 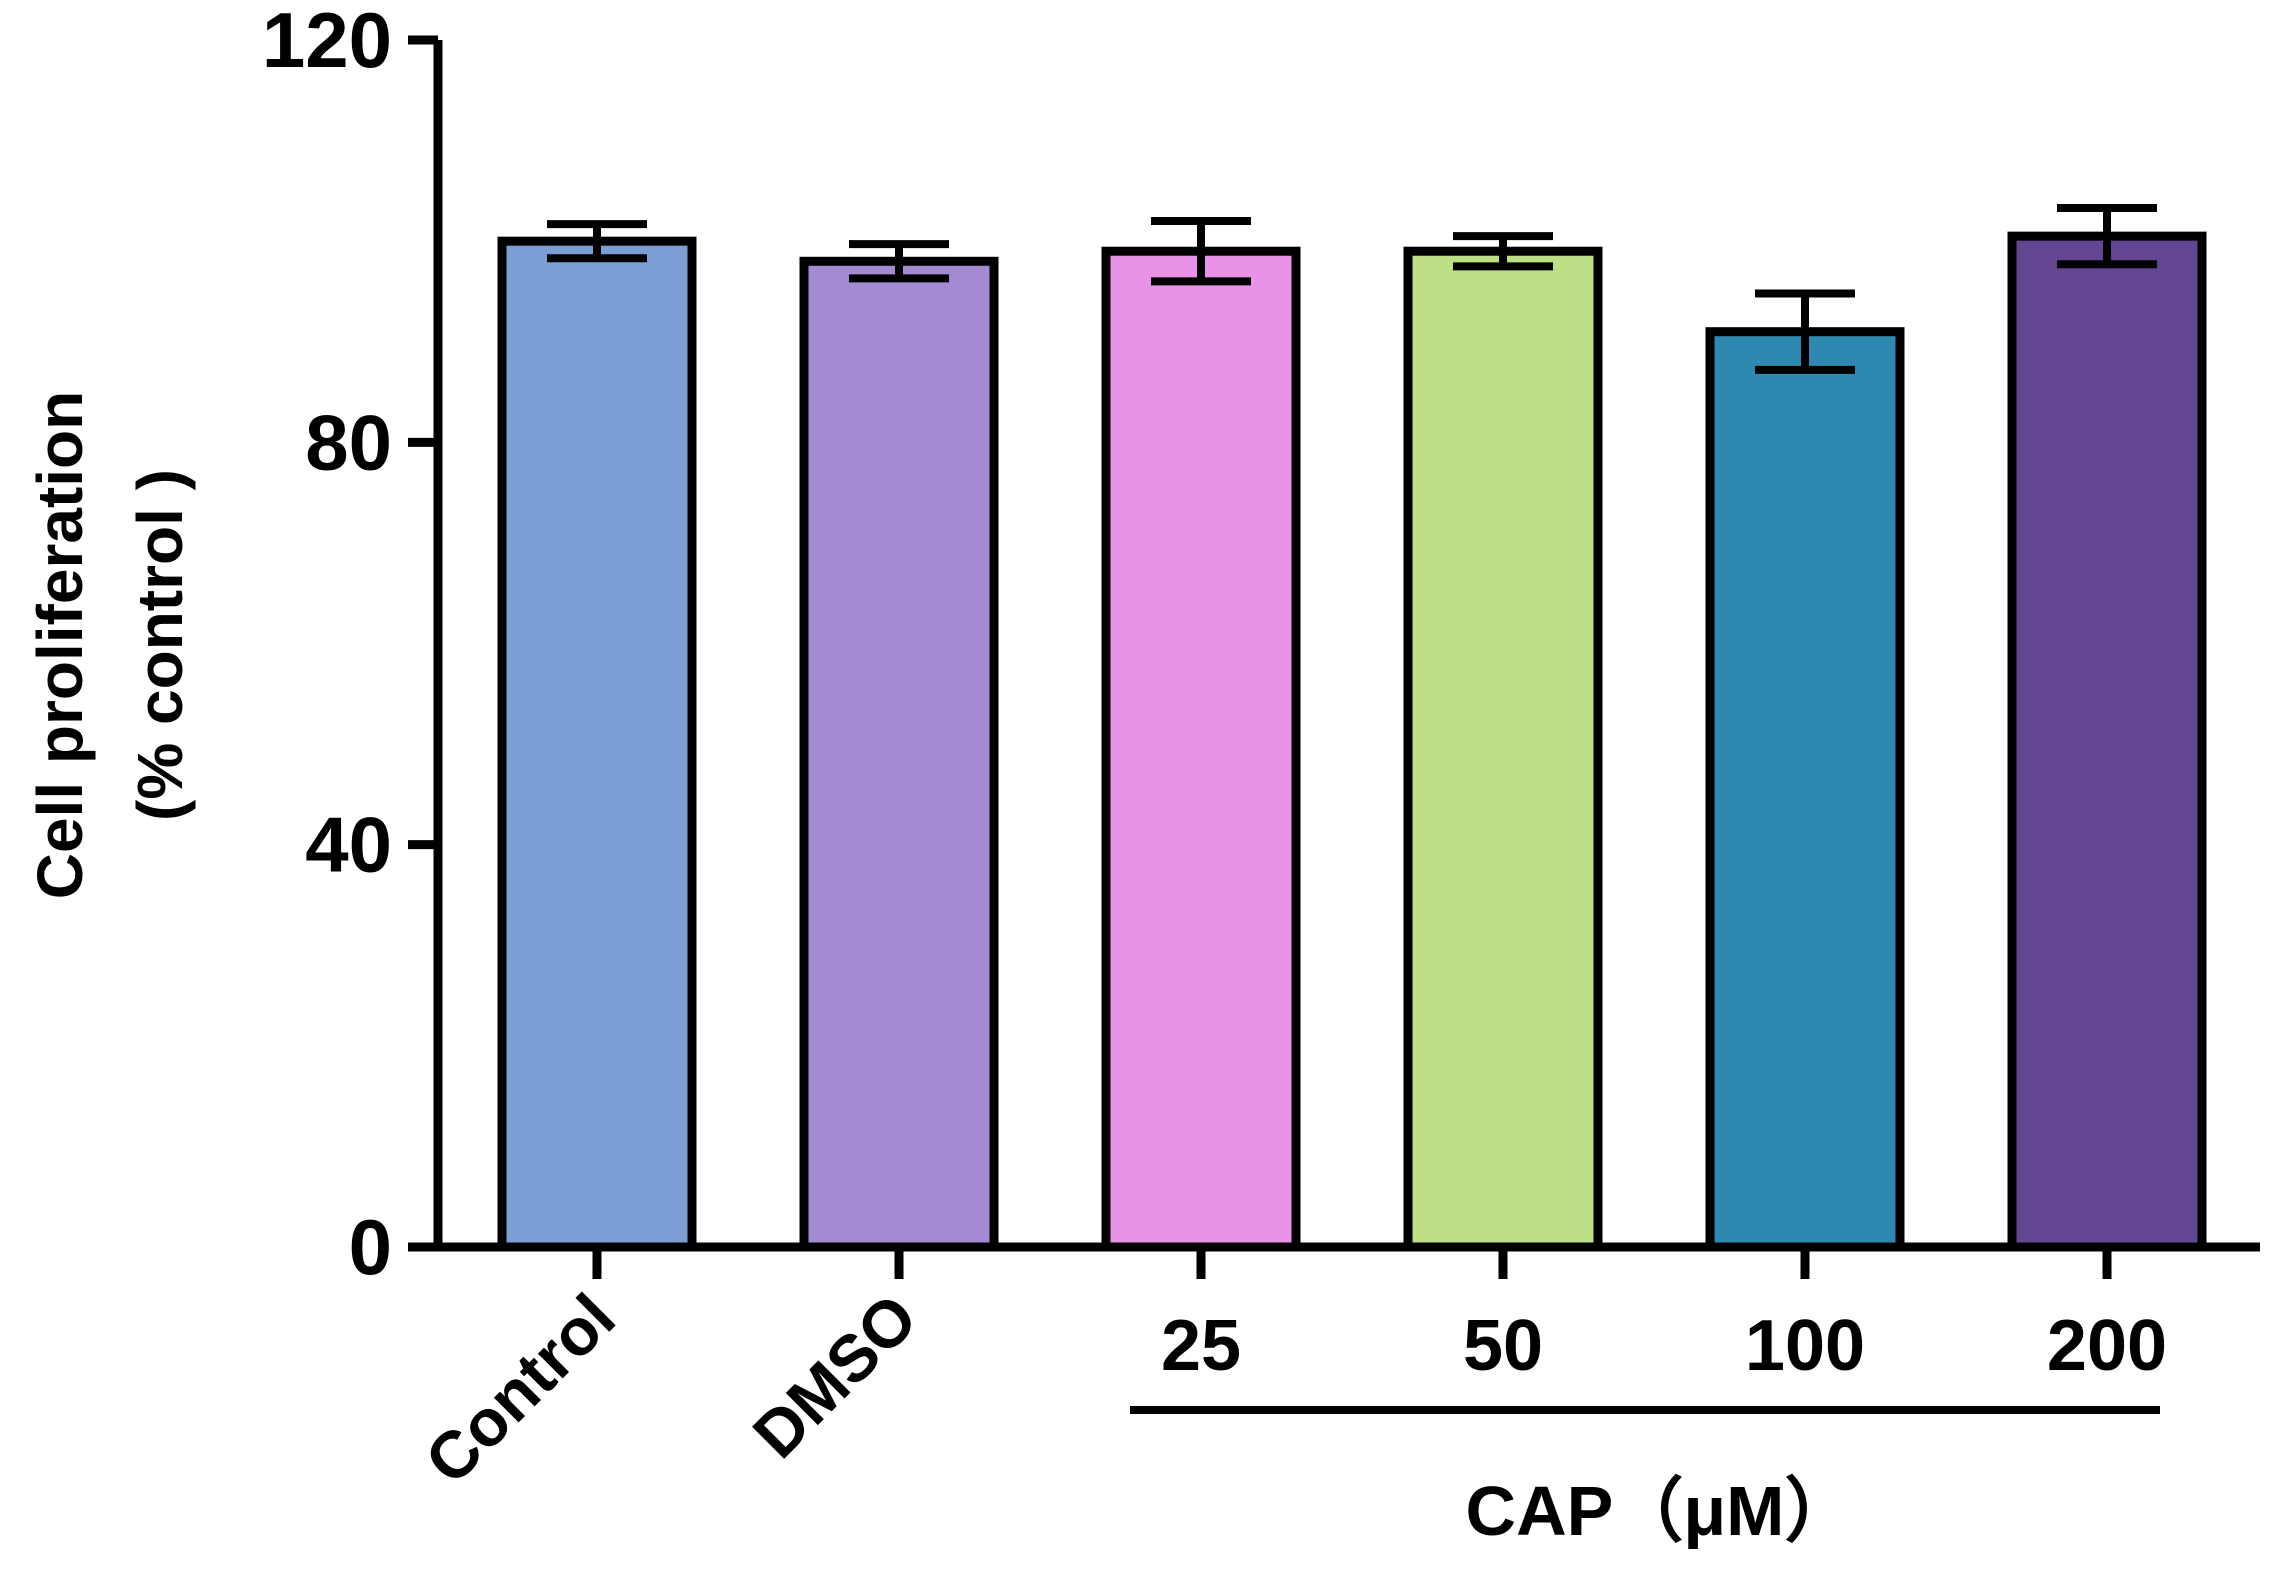 What do you see at coordinates (1352, 288) in the screenshot?
I see `error-bars-layer` at bounding box center [1352, 288].